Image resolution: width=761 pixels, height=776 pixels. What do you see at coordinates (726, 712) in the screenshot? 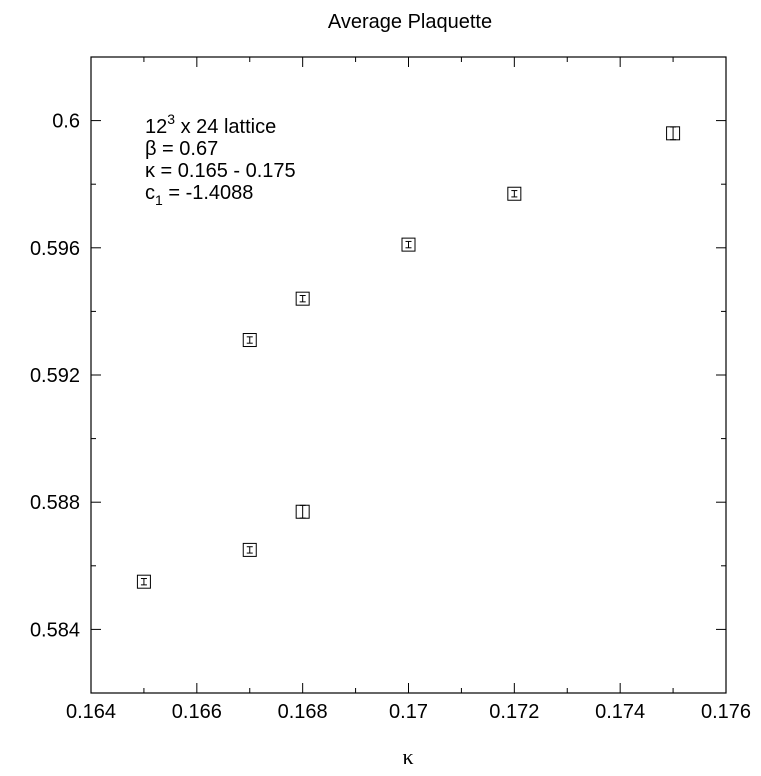
I see `x-tick-label: 0.176` at bounding box center [726, 712].